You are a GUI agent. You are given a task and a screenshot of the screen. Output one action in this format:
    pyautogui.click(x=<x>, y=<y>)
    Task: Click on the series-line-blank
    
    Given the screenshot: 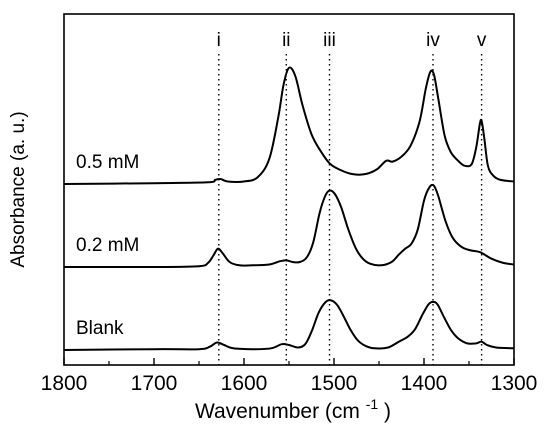 What is the action you would take?
    pyautogui.click(x=289, y=325)
    